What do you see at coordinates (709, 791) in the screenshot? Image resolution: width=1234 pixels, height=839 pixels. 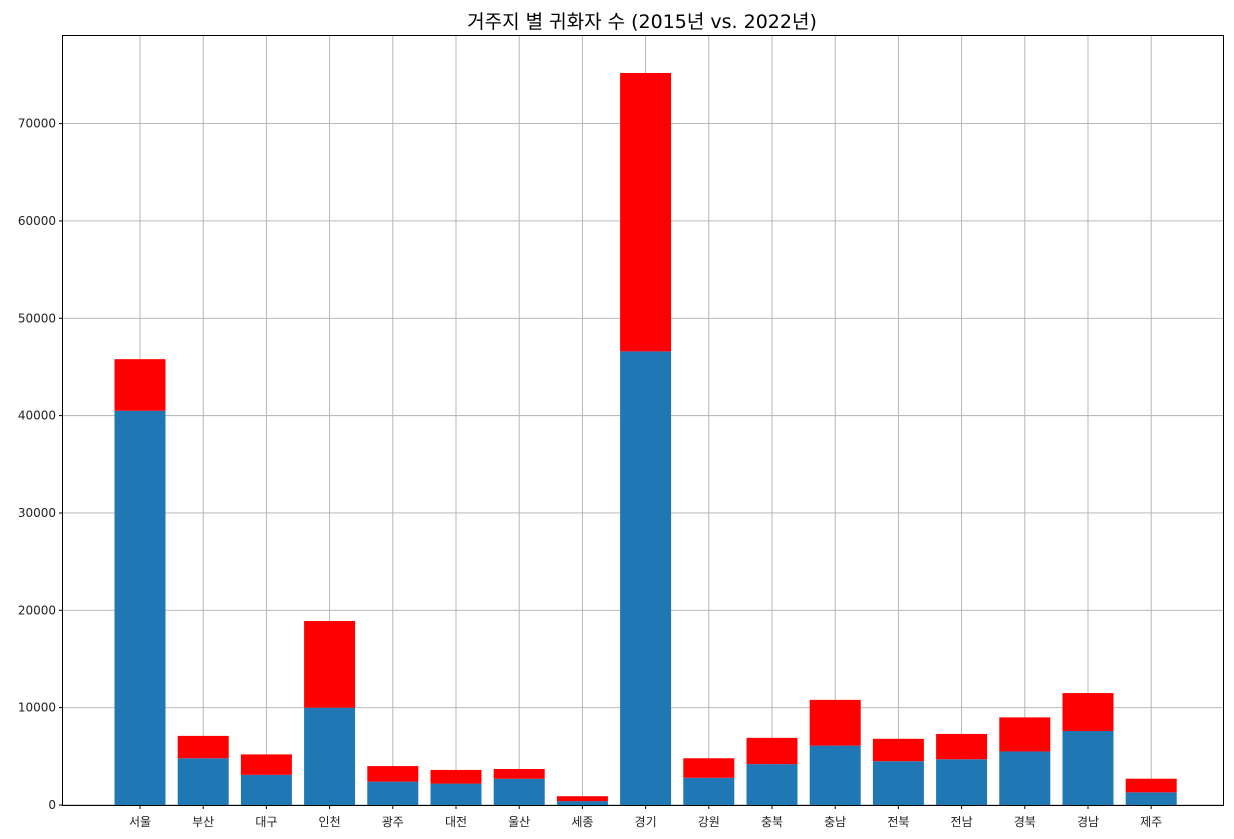 I see `bar-2015-강원` at bounding box center [709, 791].